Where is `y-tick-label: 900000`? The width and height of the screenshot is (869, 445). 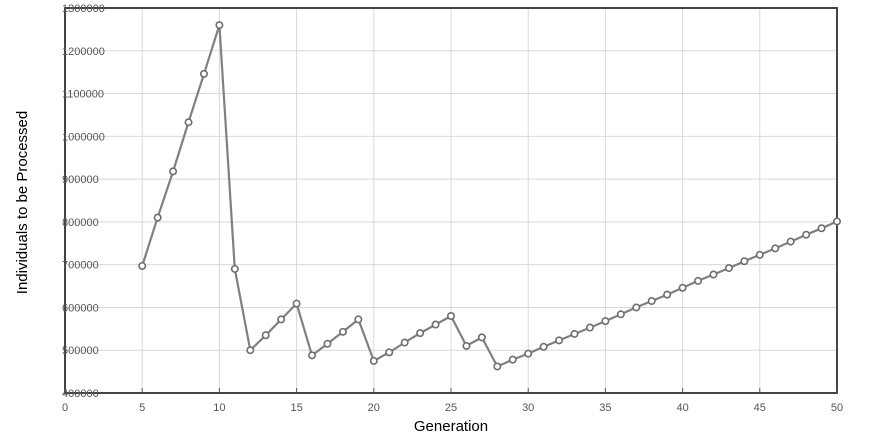 y-tick-label: 900000 is located at coordinates (80, 180).